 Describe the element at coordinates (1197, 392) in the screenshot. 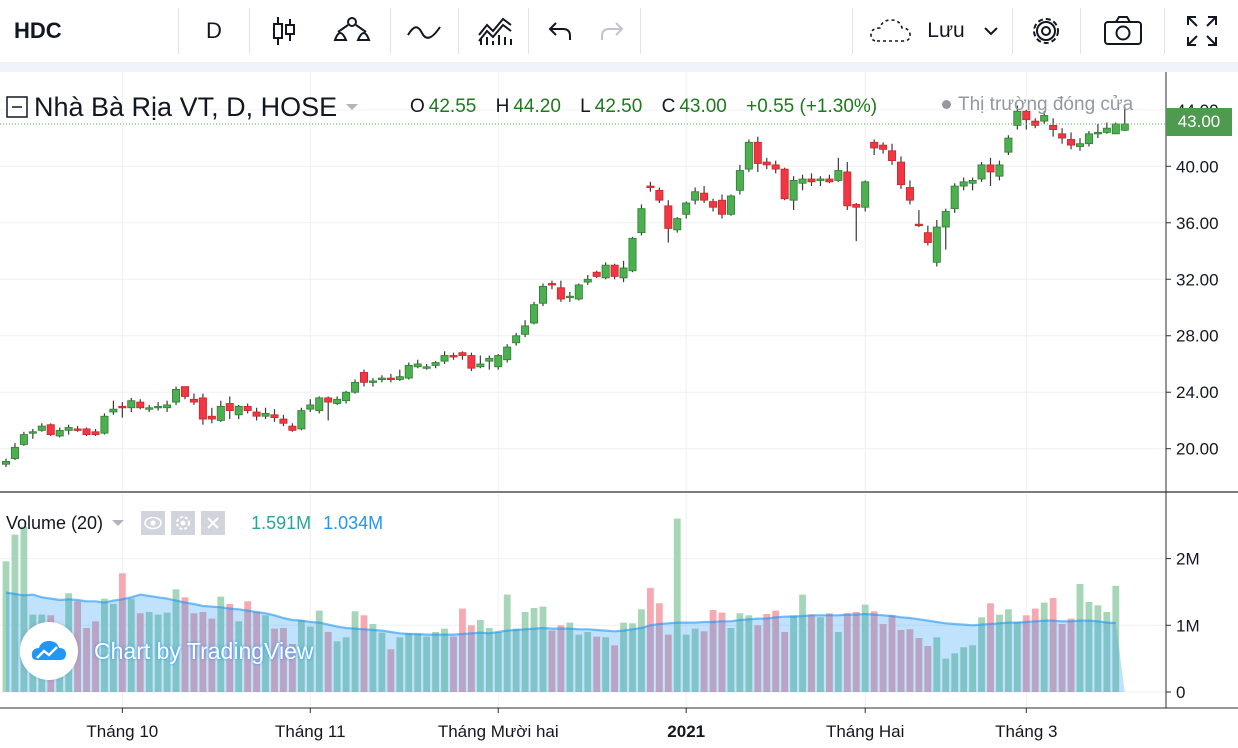

I see `price-tick-label: 24.00` at that location.